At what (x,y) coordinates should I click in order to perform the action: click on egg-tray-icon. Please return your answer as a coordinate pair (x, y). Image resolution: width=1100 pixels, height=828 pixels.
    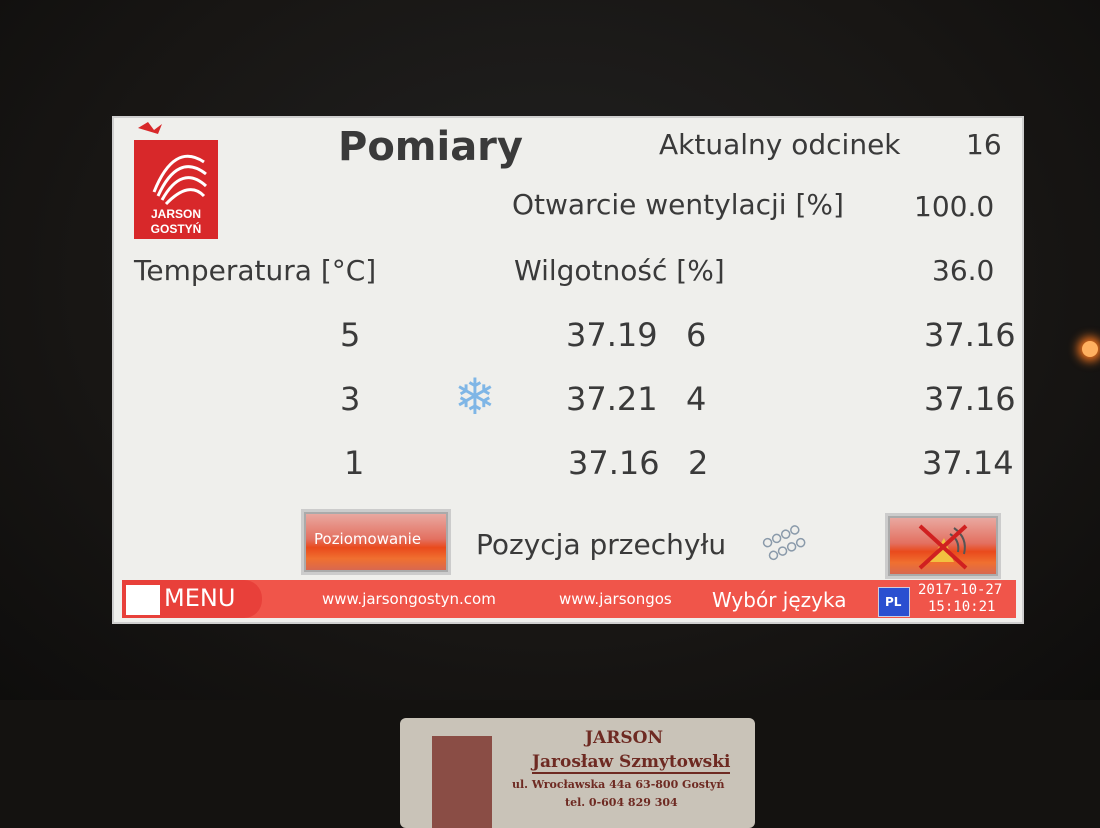
    Looking at the image, I should click on (790, 541).